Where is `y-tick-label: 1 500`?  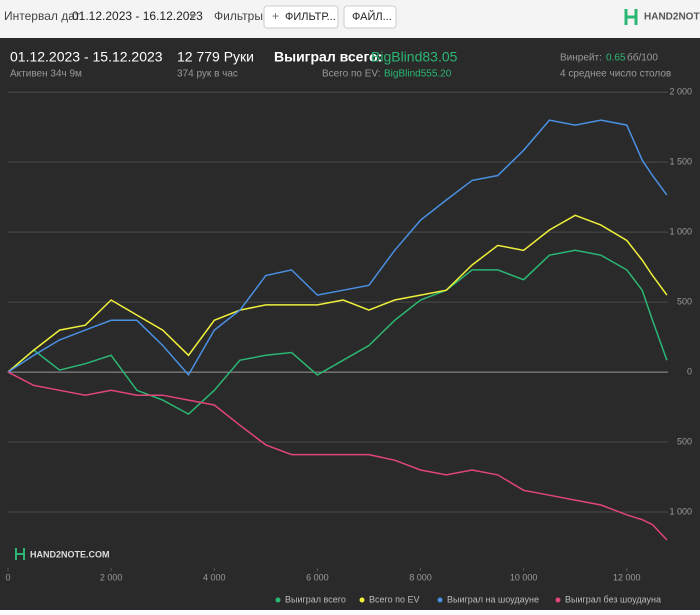
y-tick-label: 1 500 is located at coordinates (680, 162).